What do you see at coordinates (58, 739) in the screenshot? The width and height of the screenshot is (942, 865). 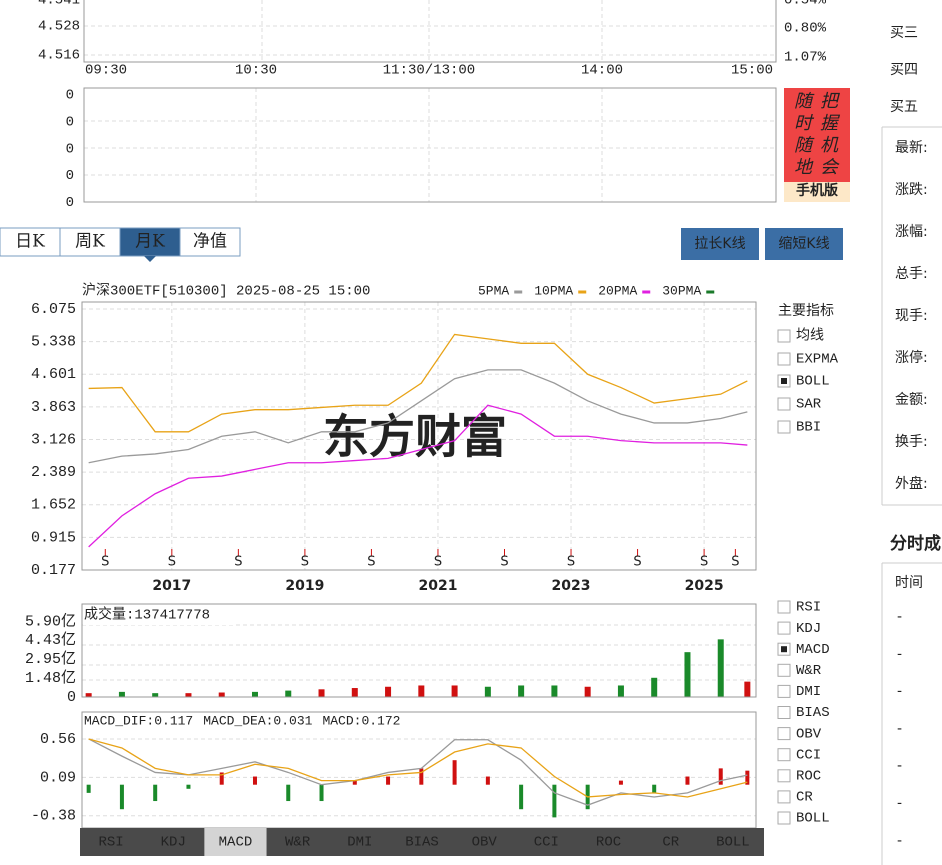 I see `y-tick-label: 0.56` at bounding box center [58, 739].